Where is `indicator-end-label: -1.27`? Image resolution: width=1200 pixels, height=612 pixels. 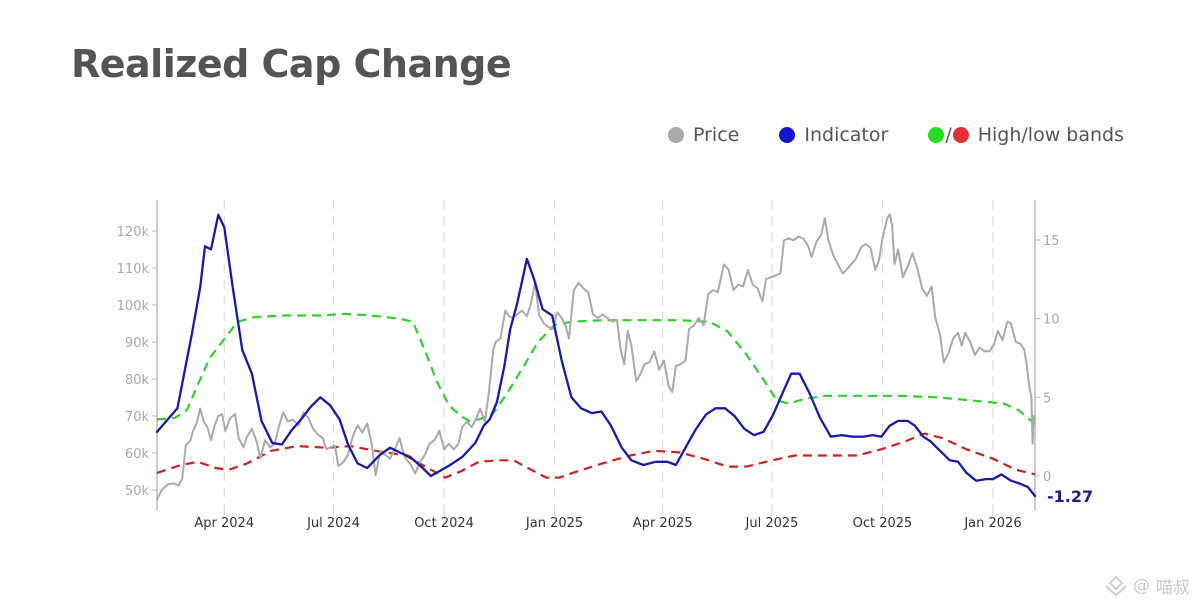
indicator-end-label: -1.27 is located at coordinates (1070, 496).